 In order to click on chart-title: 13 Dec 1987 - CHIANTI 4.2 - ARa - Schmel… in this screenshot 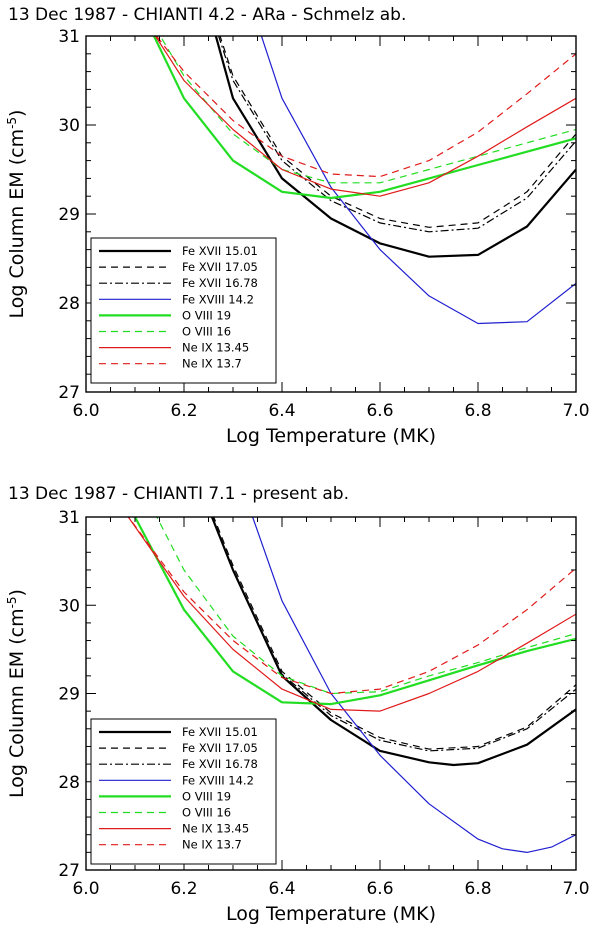, I will do `click(207, 15)`.